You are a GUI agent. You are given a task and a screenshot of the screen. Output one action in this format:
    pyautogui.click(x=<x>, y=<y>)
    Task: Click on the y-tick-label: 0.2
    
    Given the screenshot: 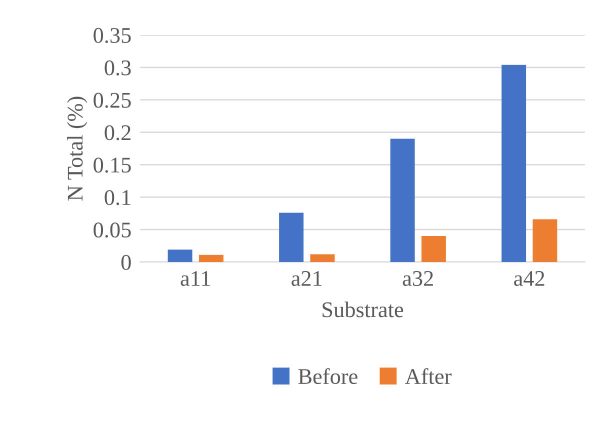 What is the action you would take?
    pyautogui.click(x=117, y=132)
    